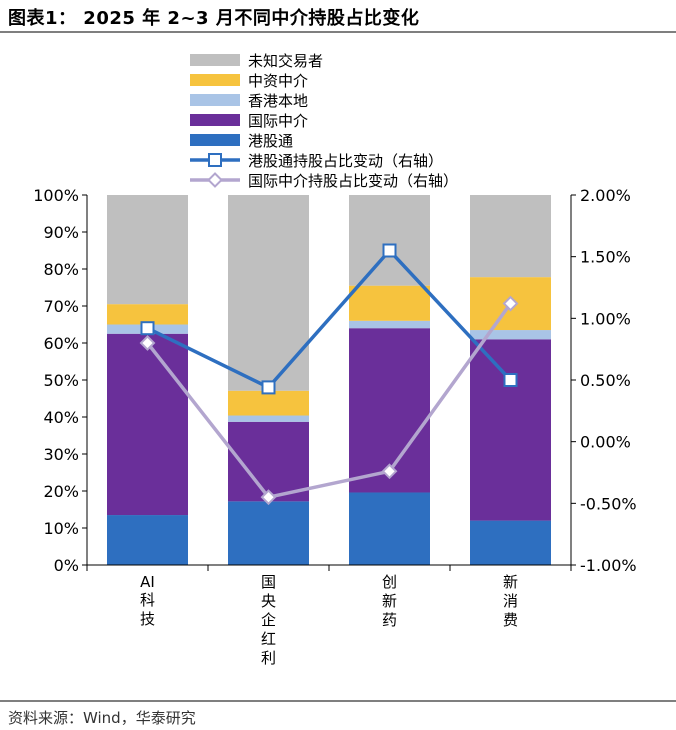 This screenshot has height=730, width=676. What do you see at coordinates (61, 306) in the screenshot?
I see `y-tick-label: 70%` at bounding box center [61, 306].